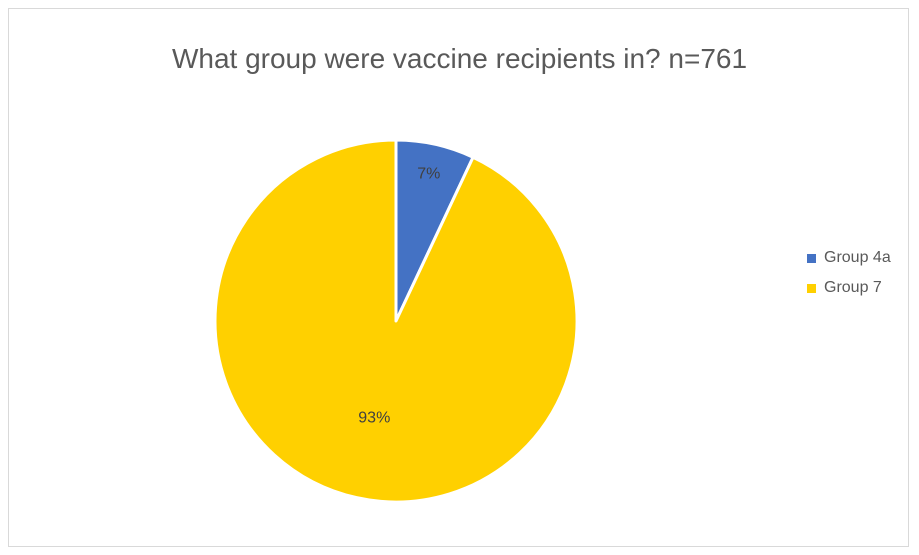  What do you see at coordinates (857, 257) in the screenshot?
I see `legend-label: Group 4a` at bounding box center [857, 257].